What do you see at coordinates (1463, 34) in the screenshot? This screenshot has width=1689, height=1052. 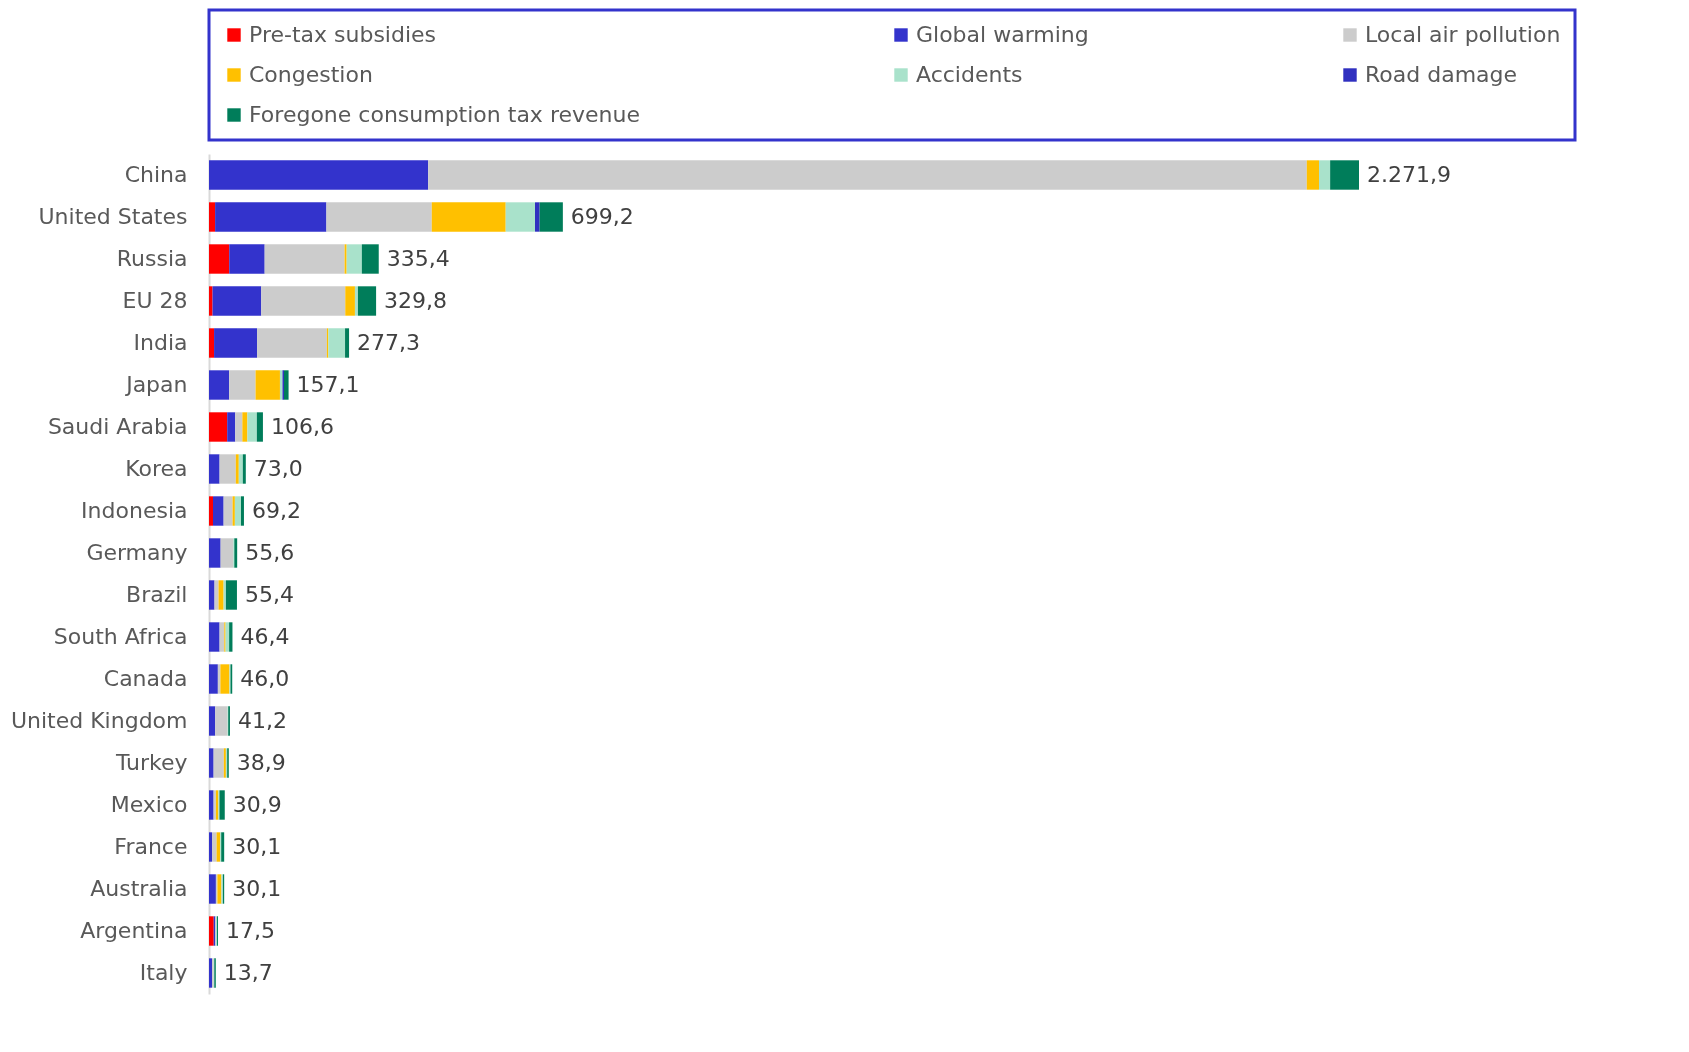 I see `legend-label: Local air pollution` at bounding box center [1463, 34].